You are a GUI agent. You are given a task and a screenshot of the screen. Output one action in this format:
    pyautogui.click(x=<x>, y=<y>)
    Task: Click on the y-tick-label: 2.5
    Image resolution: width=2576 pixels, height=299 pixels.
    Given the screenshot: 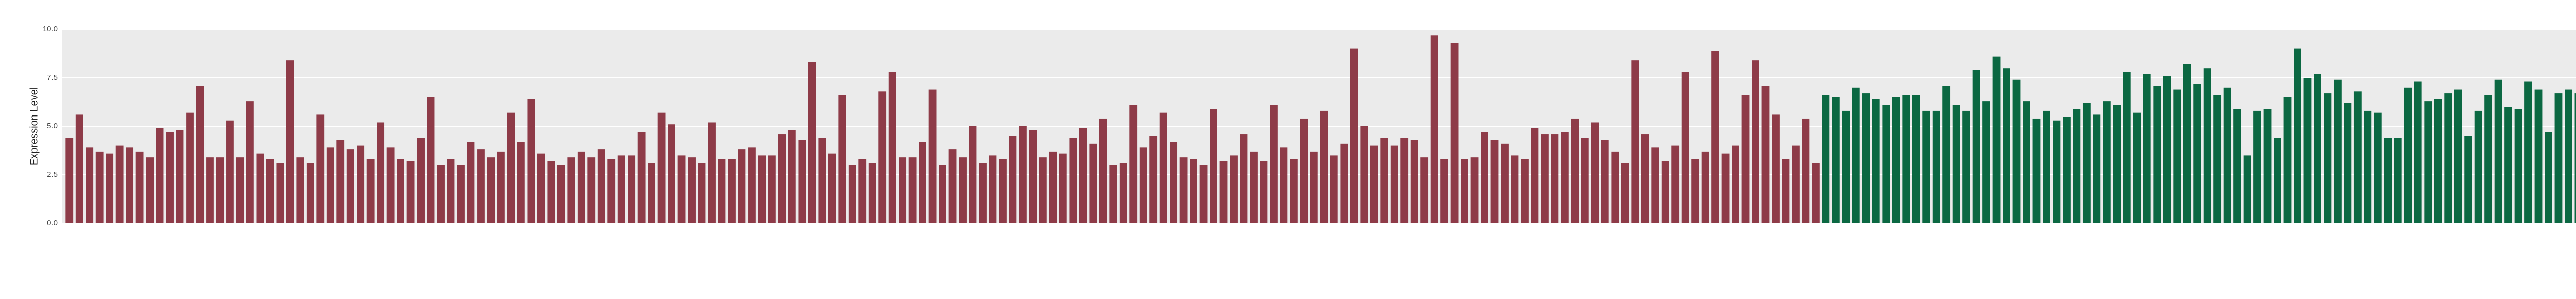 What is the action you would take?
    pyautogui.click(x=52, y=174)
    